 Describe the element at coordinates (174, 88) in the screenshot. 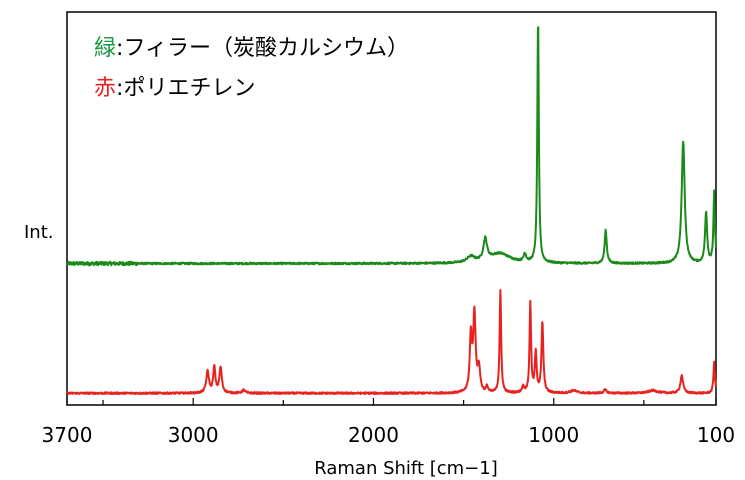

I see `legend-entry-polyethylene: 赤:ポリエチレン` at that location.